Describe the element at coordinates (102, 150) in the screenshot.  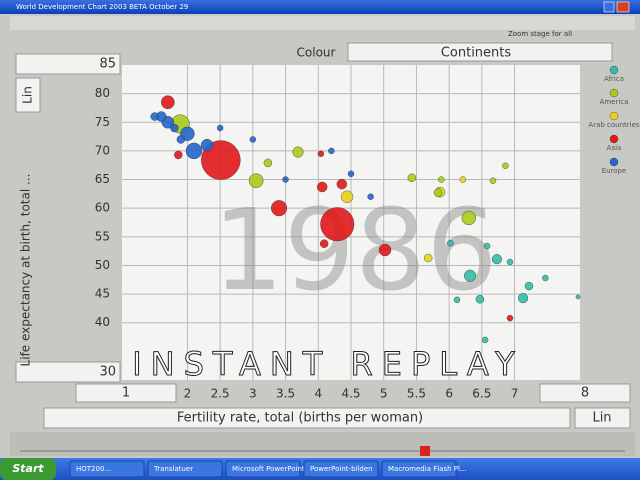
I see `y-tick-label: 70` at that location.